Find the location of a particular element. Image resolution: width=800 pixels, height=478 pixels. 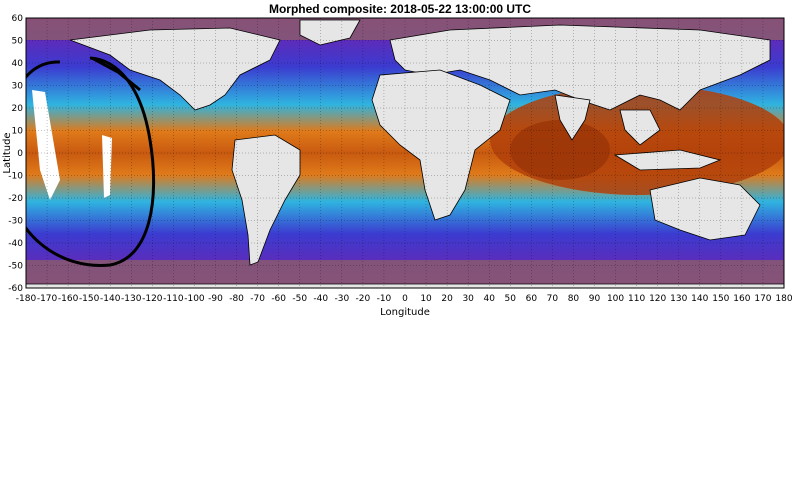

x-tick-label: 170 is located at coordinates (762, 299).